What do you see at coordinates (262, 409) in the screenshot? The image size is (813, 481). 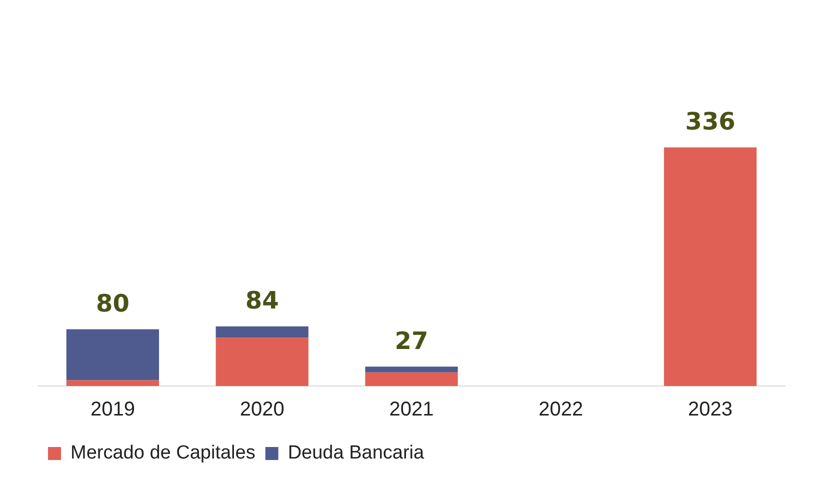 I see `x-tick-label: 2020` at bounding box center [262, 409].